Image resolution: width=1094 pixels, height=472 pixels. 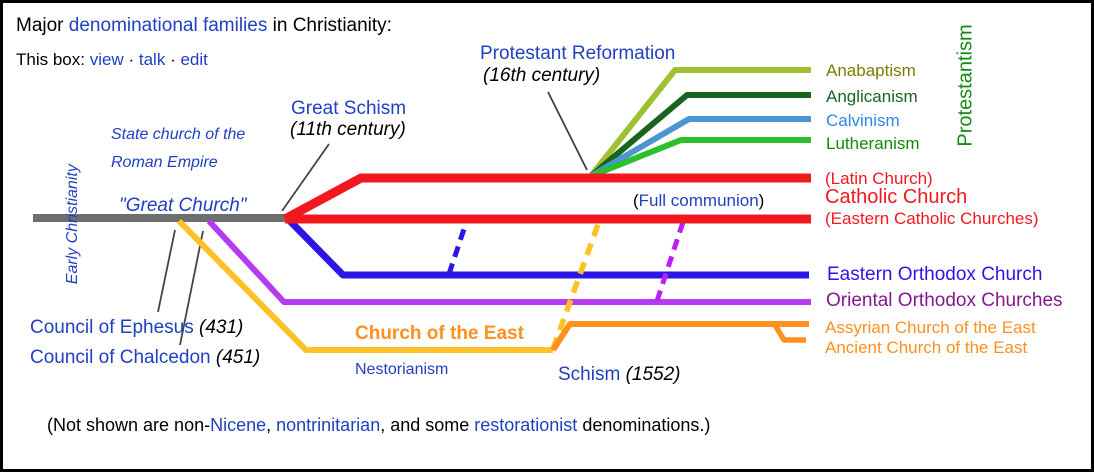 I want to click on church-of-the-east-label: Church of the East, so click(x=439, y=333).